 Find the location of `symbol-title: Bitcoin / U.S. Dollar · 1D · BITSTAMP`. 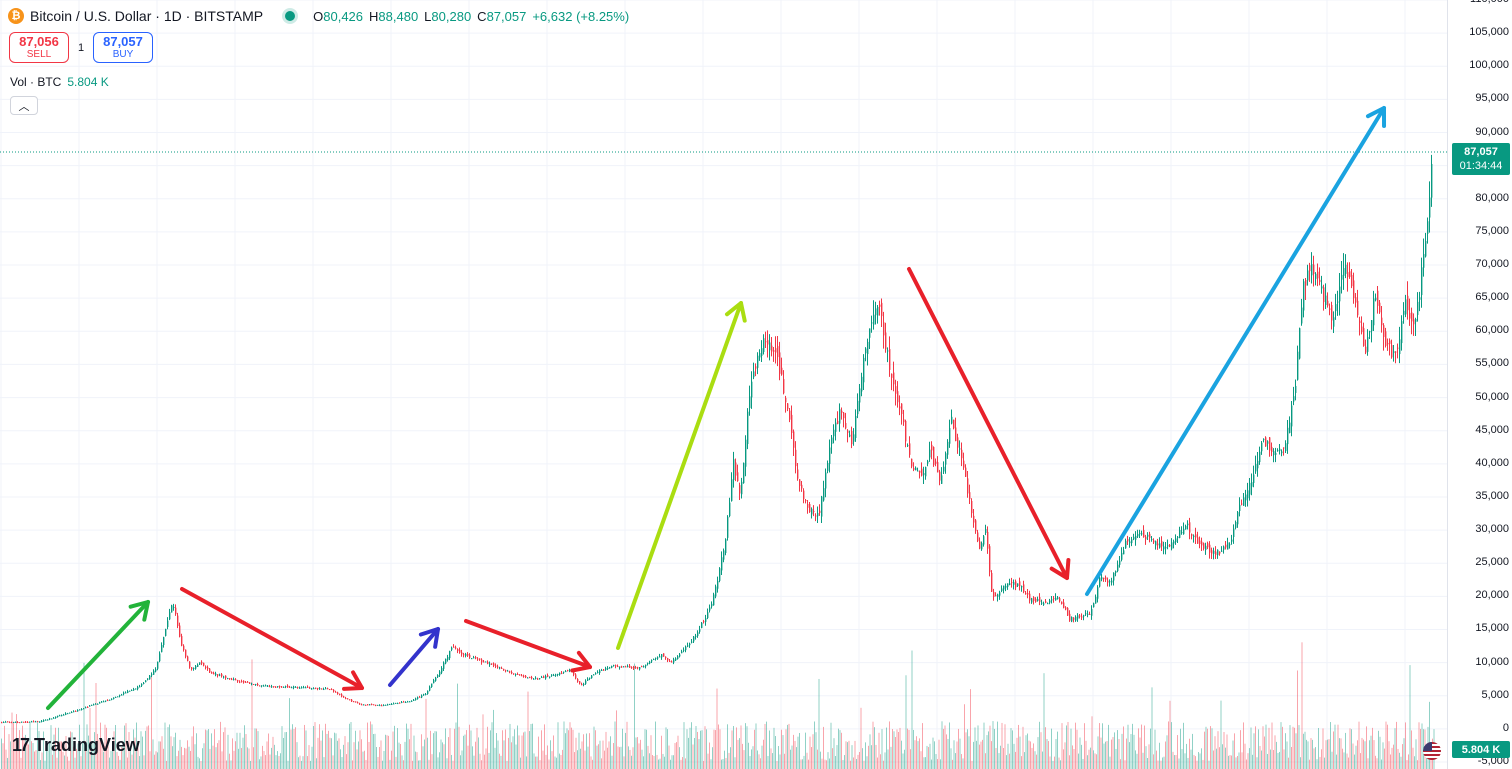

symbol-title: Bitcoin / U.S. Dollar · 1D · BITSTAMP is located at coordinates (147, 16).